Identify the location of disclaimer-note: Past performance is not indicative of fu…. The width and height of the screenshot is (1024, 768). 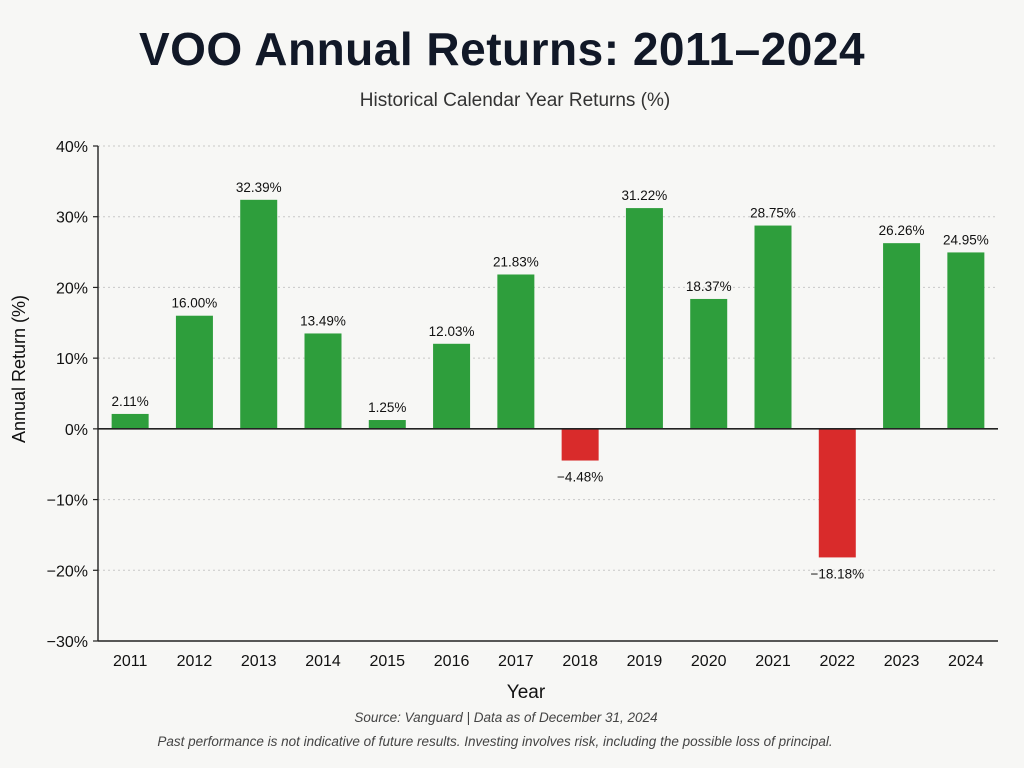
(495, 741).